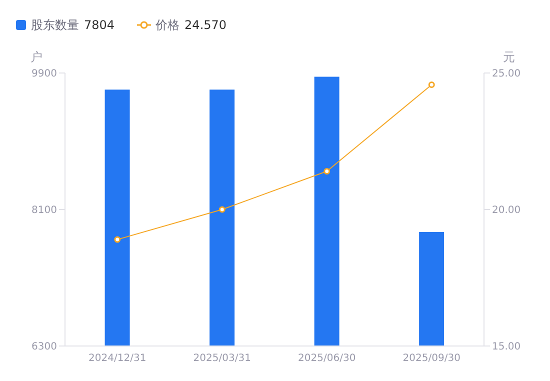  Describe the element at coordinates (73, 25) in the screenshot. I see `legend-label: 股东数量 7804` at that location.